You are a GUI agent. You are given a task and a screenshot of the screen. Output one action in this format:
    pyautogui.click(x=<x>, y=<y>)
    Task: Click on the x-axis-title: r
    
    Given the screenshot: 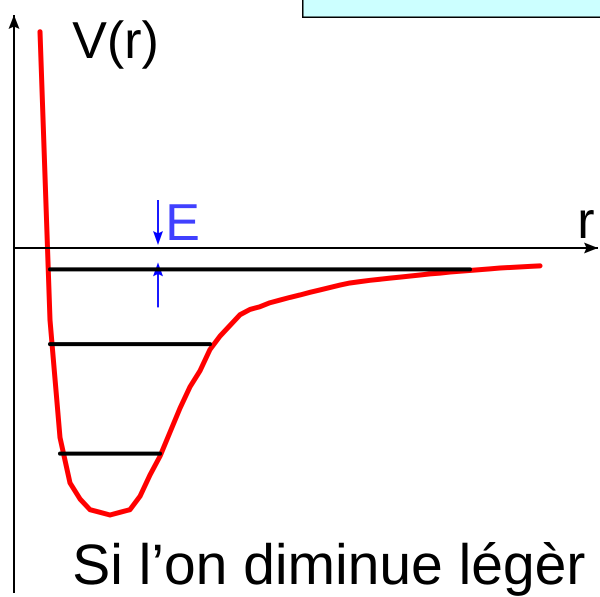 What is the action you would take?
    pyautogui.click(x=587, y=224)
    